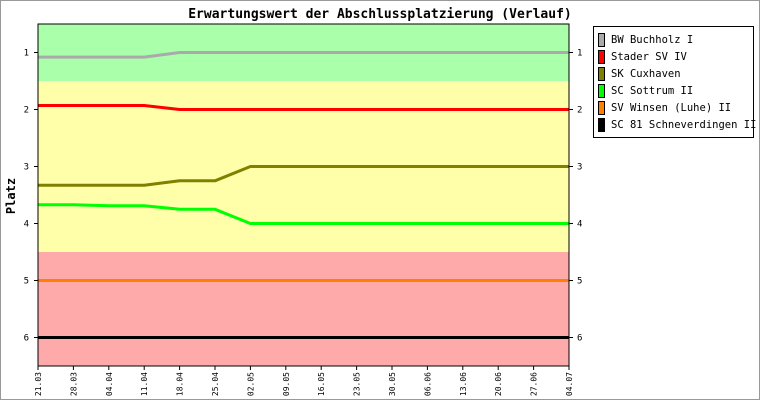  Describe the element at coordinates (250, 384) in the screenshot. I see `x-tick-label: 02.05` at that location.